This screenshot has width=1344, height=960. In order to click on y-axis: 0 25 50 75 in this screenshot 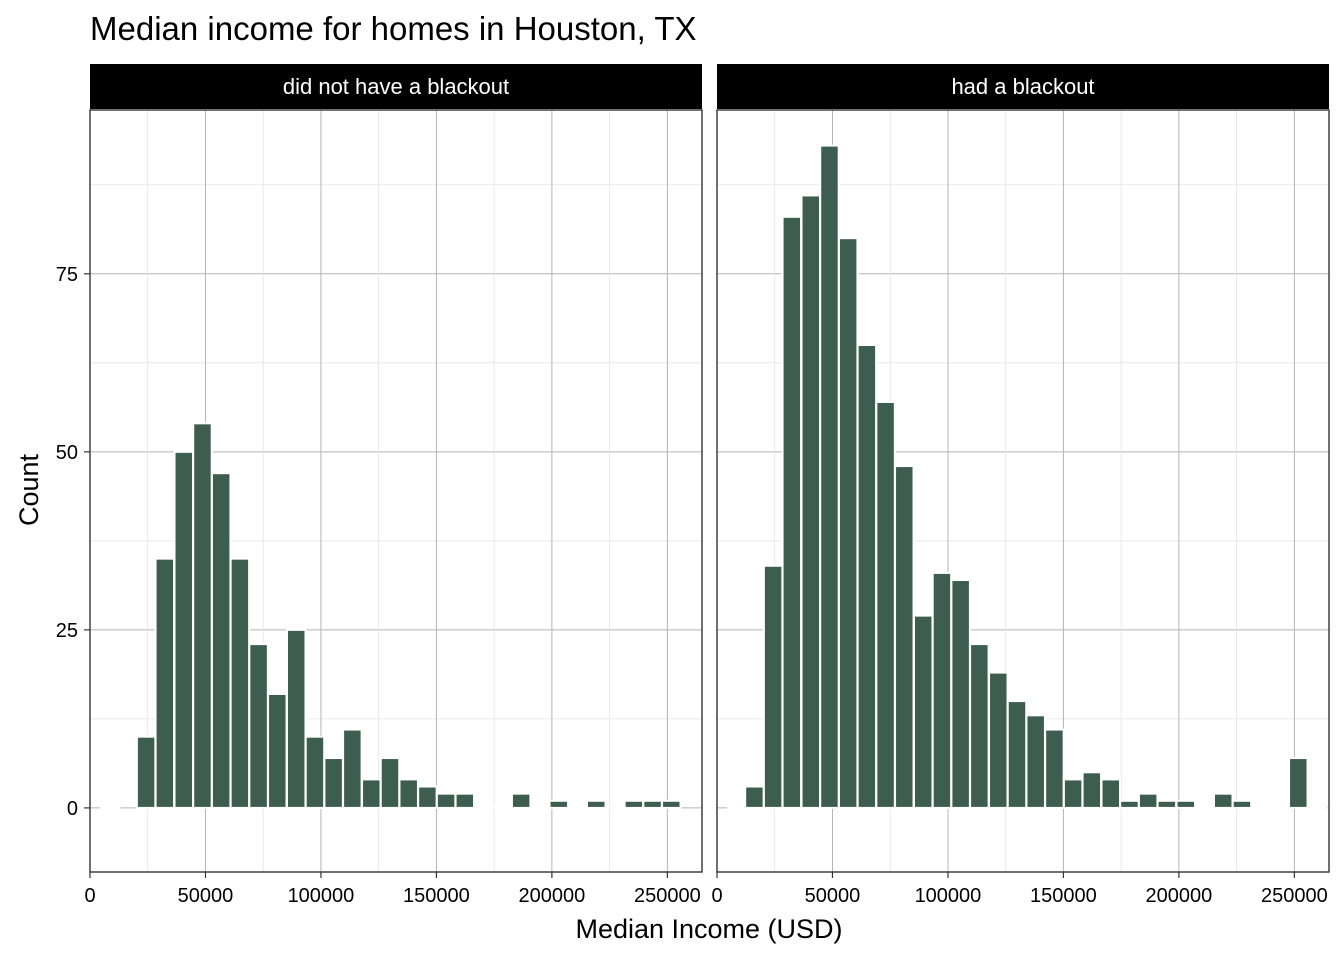, I will do `click(73, 542)`.